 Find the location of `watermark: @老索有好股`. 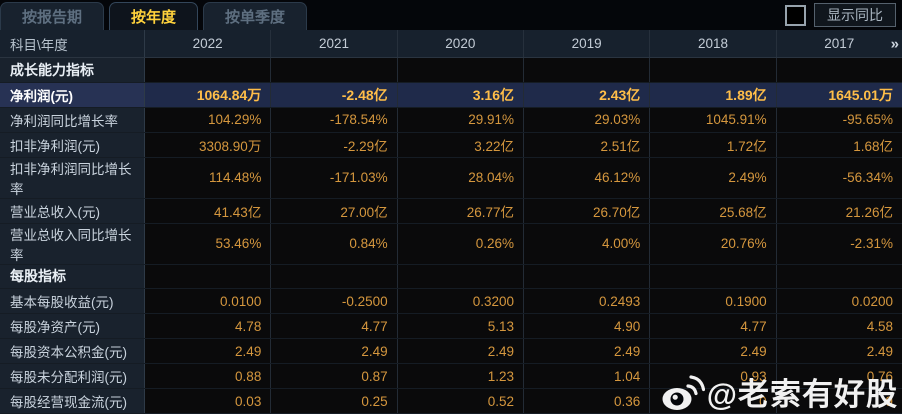

watermark: @老索有好股 is located at coordinates (779, 391).